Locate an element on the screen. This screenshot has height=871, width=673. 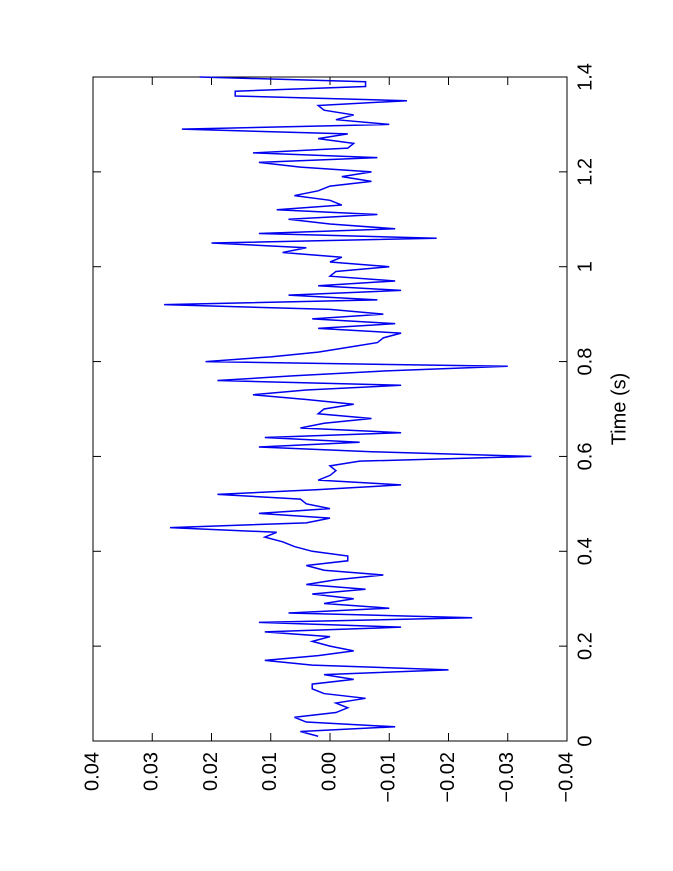
y-tick-label: 0.02 is located at coordinates (211, 771).